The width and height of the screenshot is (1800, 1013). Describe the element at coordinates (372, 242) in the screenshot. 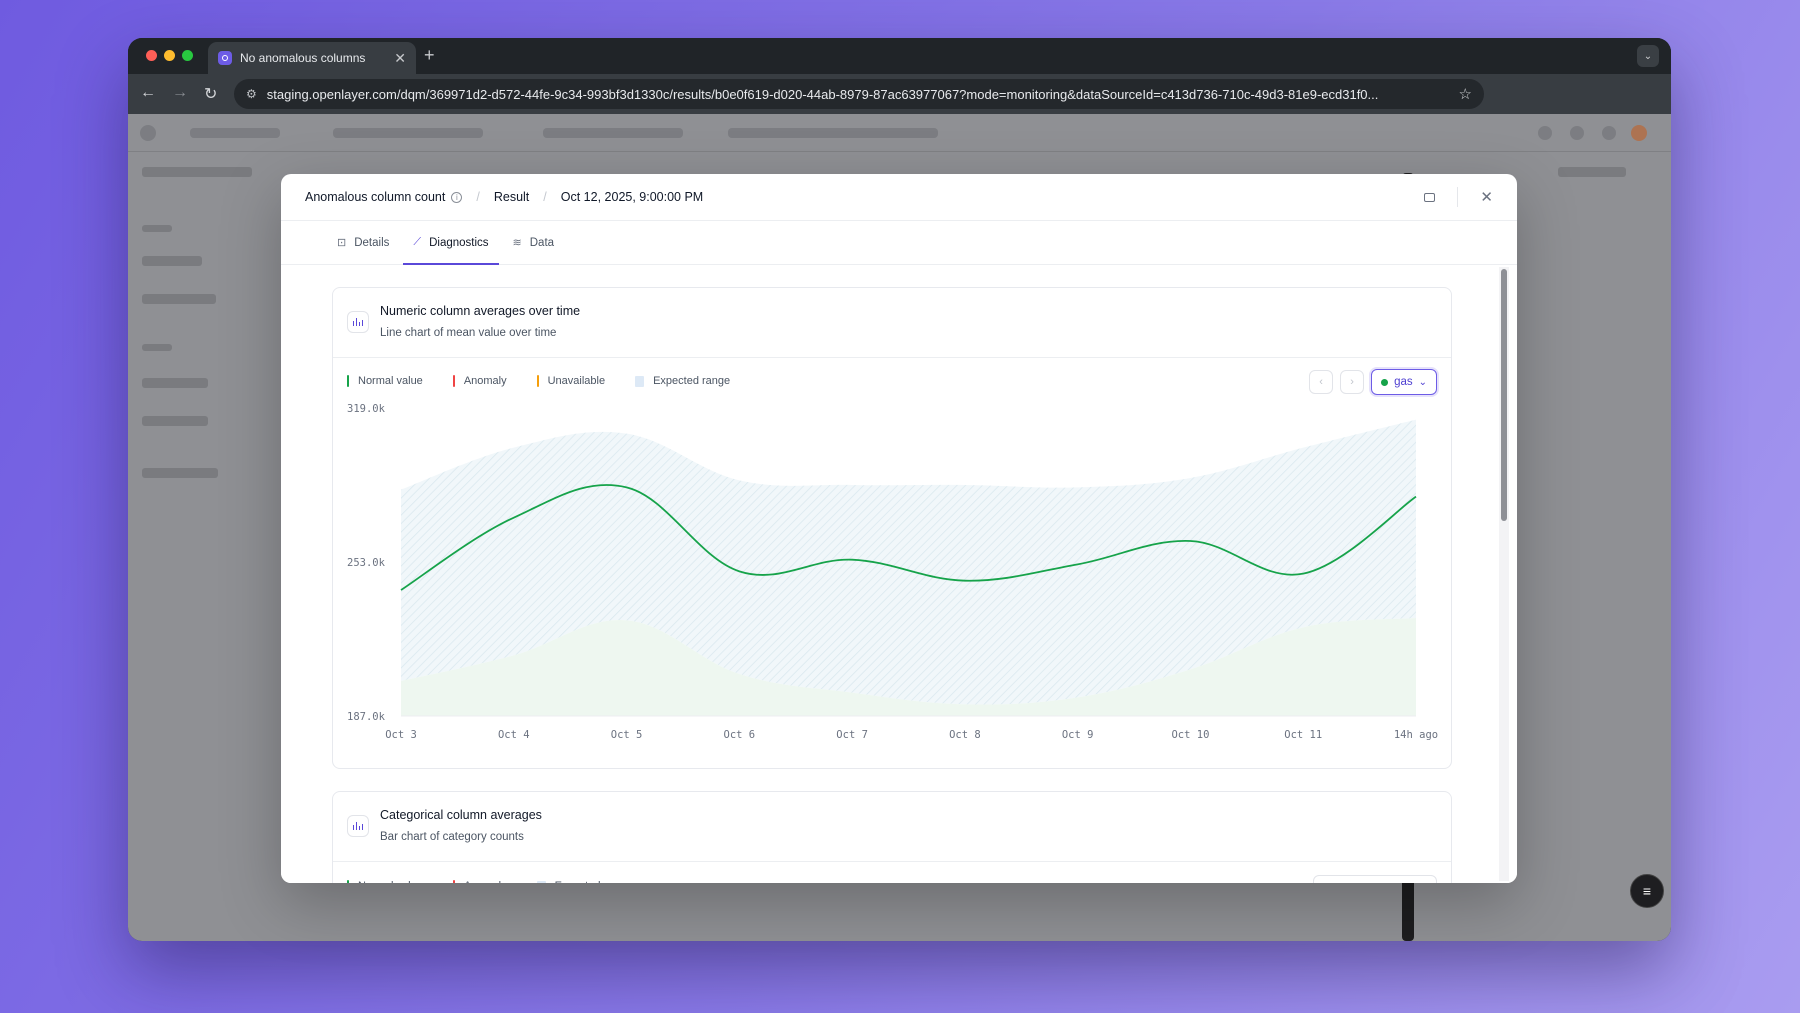

I see `tab-label: Details` at that location.